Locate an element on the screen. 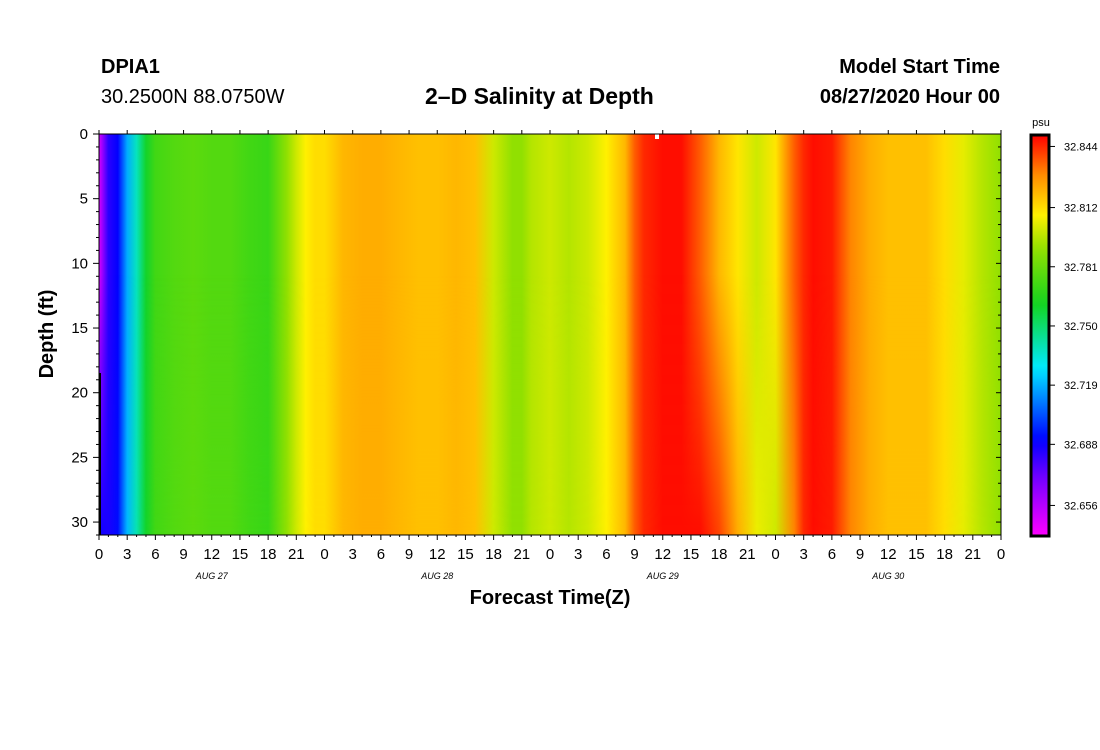 Image resolution: width=1100 pixels, height=750 pixels. date-label: AUG 28 is located at coordinates (436, 576).